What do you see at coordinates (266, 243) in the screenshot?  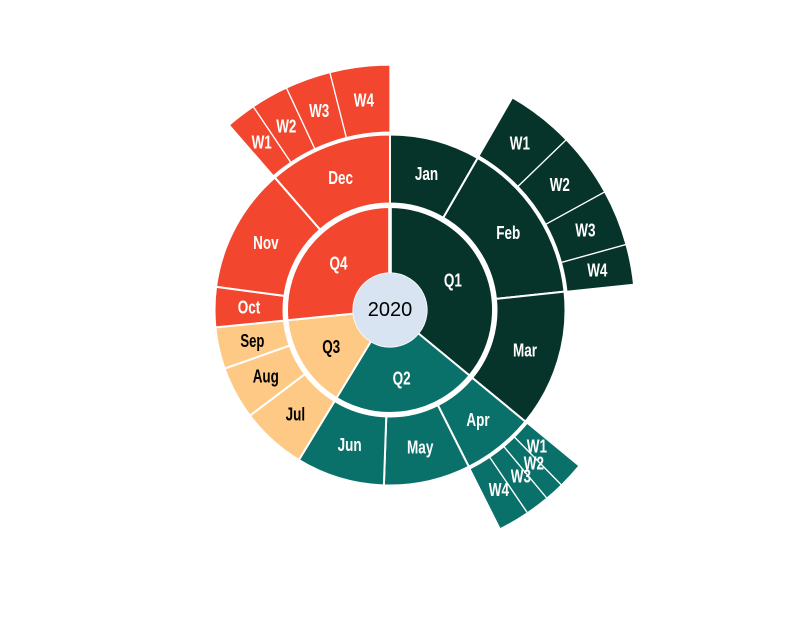 I see `svg-text: Nov` at bounding box center [266, 243].